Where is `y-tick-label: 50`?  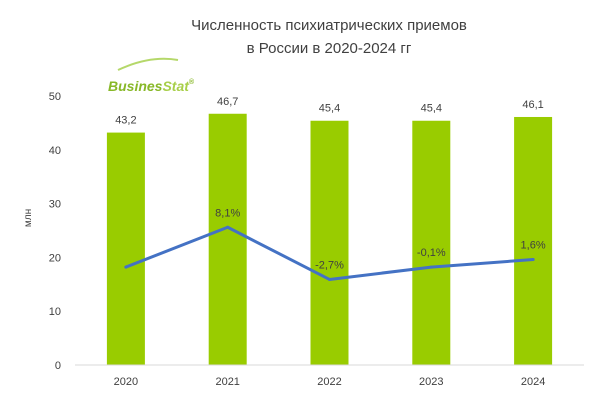 y-tick-label: 50 is located at coordinates (55, 97).